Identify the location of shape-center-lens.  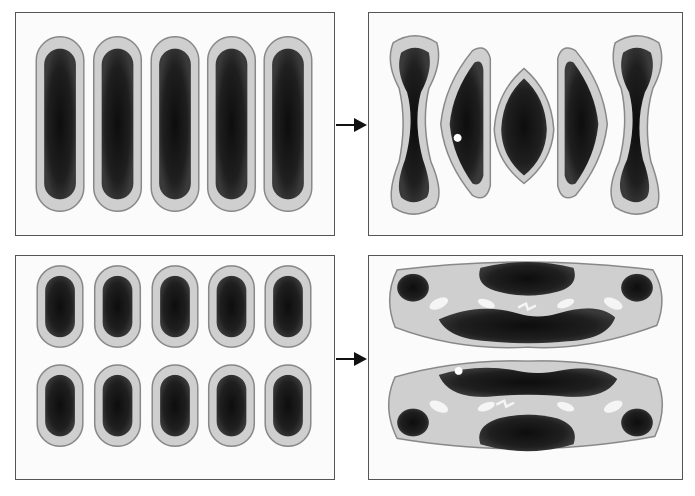
(524, 126).